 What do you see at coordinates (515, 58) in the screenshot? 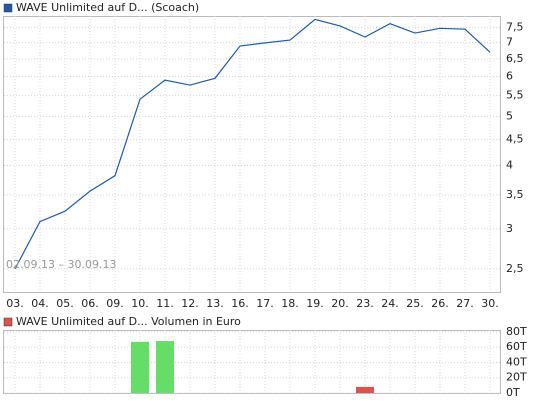
I see `y-tick-label: 6,5` at bounding box center [515, 58].